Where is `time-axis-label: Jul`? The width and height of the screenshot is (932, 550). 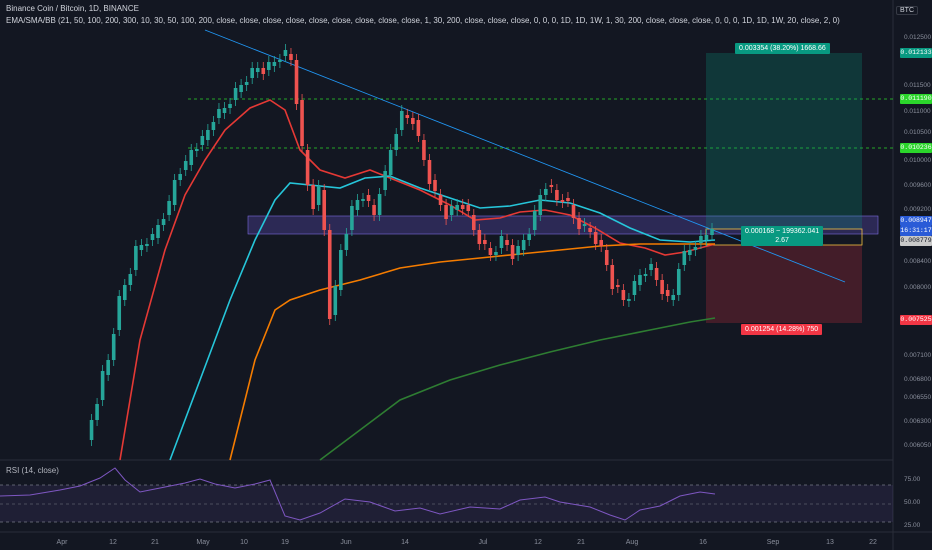
time-axis-label: Jul is located at coordinates (483, 542).